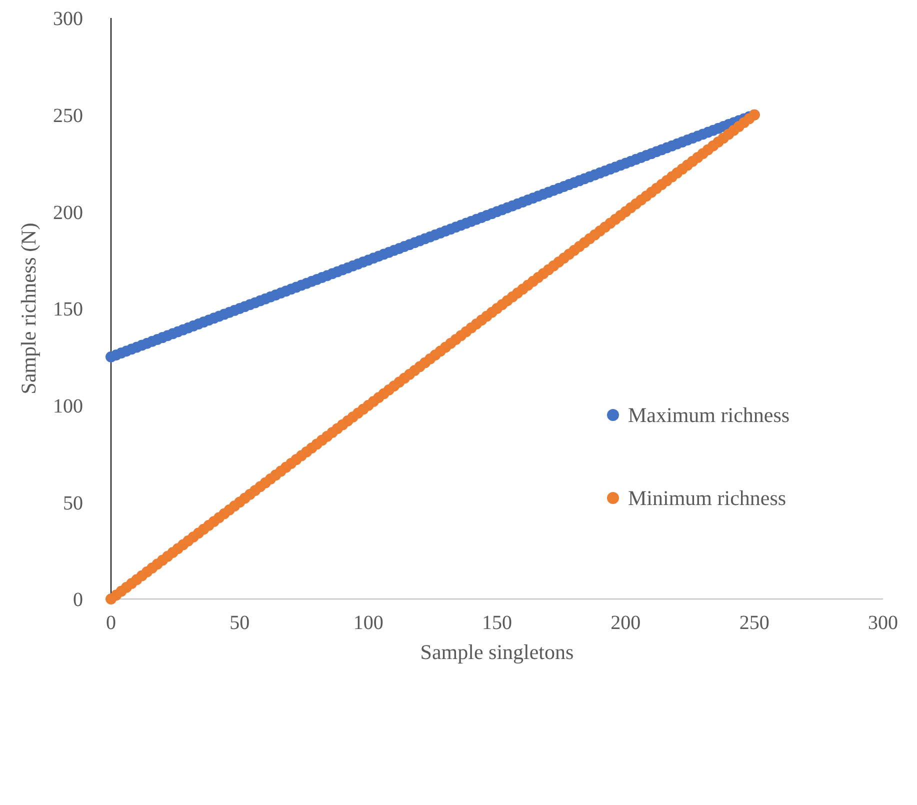 The height and width of the screenshot is (805, 917). I want to click on y-tick-label: 50, so click(73, 503).